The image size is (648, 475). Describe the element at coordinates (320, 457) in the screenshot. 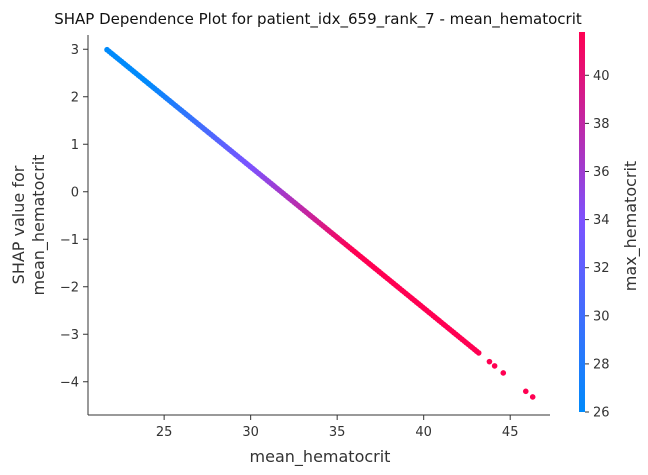

I see `x-axis-label: mean_hematocrit` at that location.